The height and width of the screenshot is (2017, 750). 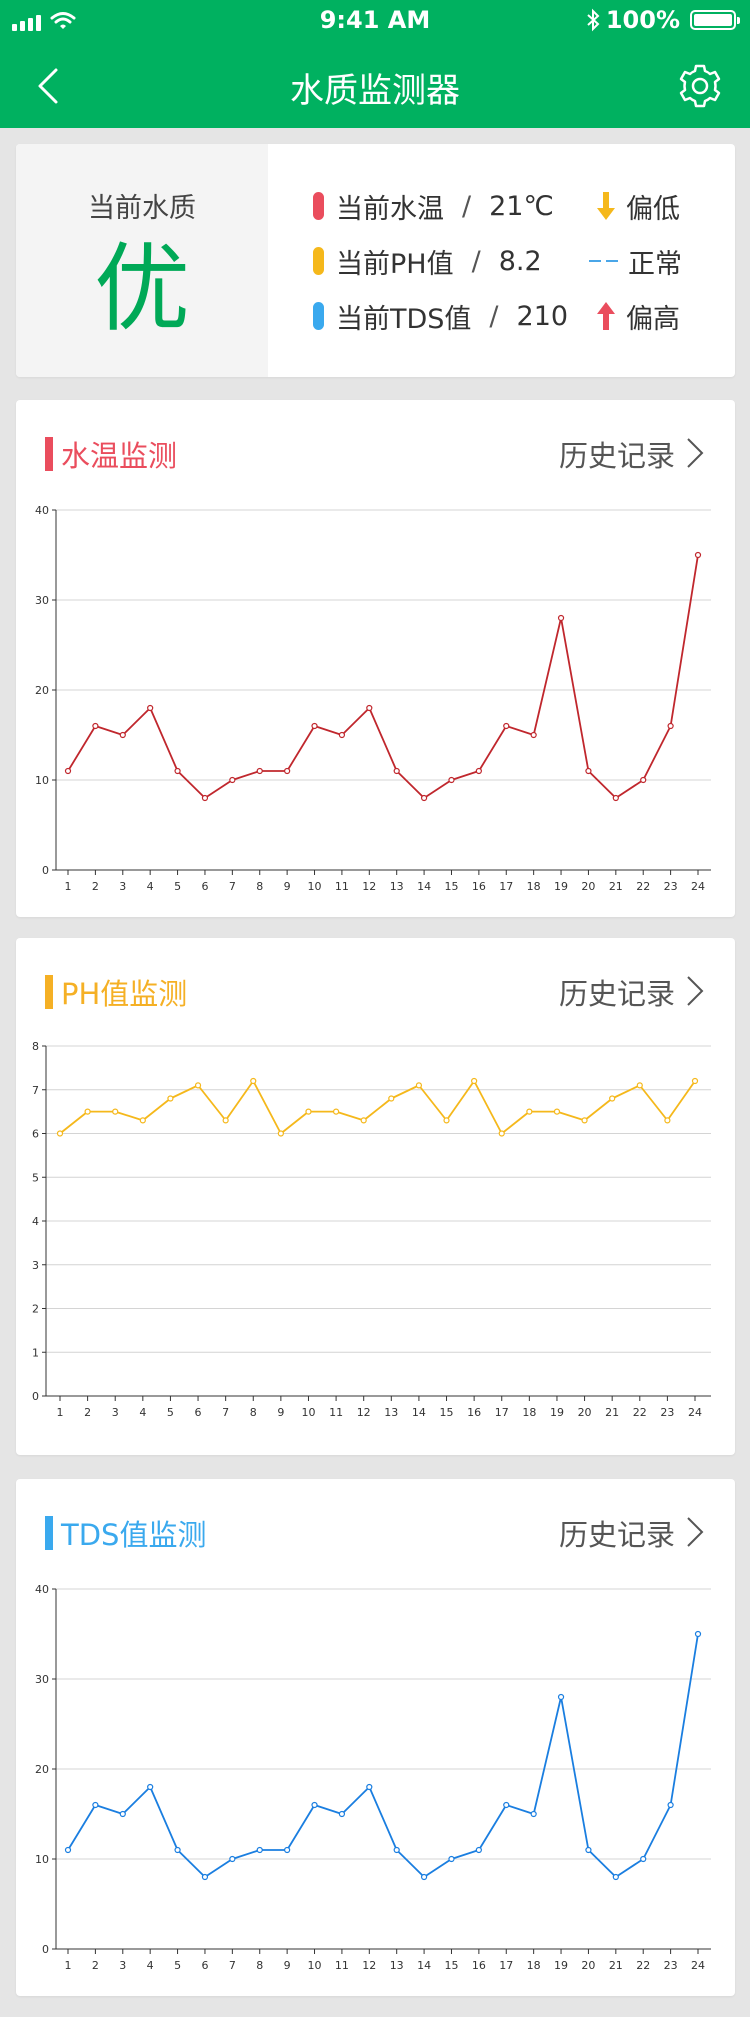 What do you see at coordinates (700, 86) in the screenshot?
I see `settings-icon` at bounding box center [700, 86].